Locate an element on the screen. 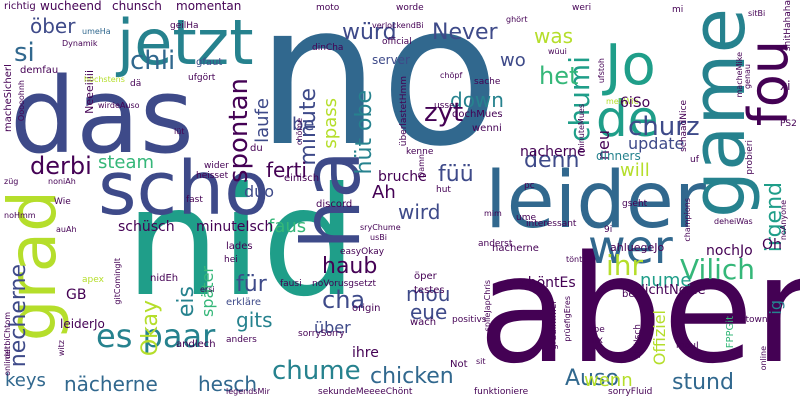 This screenshot has width=800, height=400. word-wueui: wüui is located at coordinates (557, 51).